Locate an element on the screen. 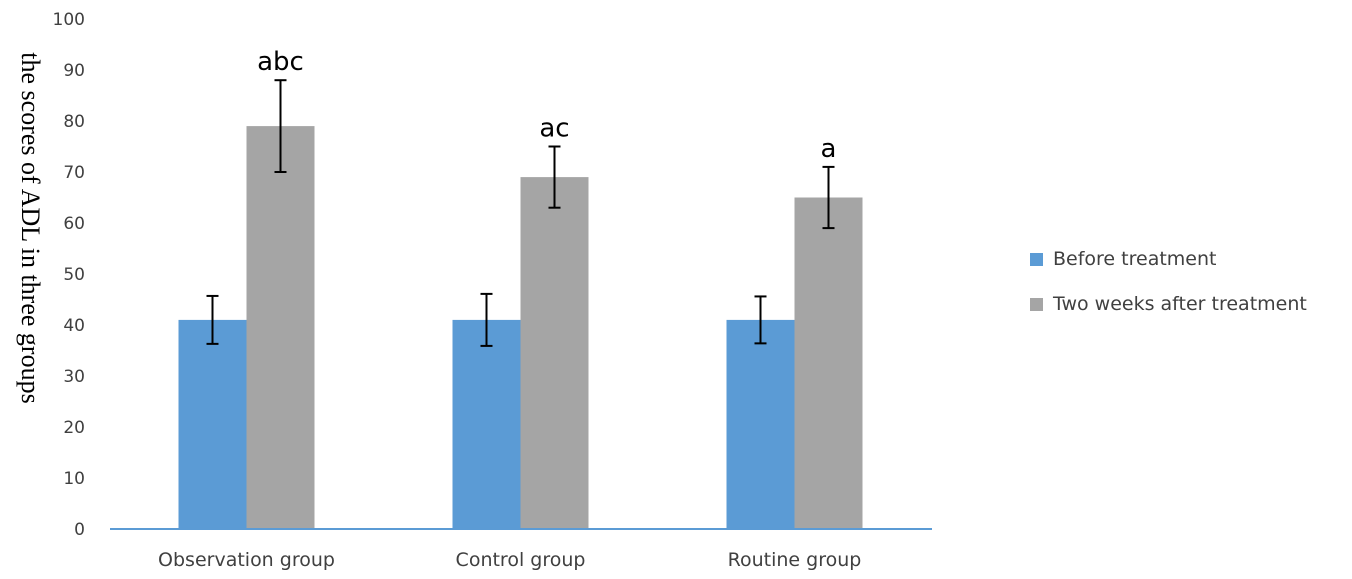 The width and height of the screenshot is (1352, 579). x-category-label: Observation group is located at coordinates (246, 560).